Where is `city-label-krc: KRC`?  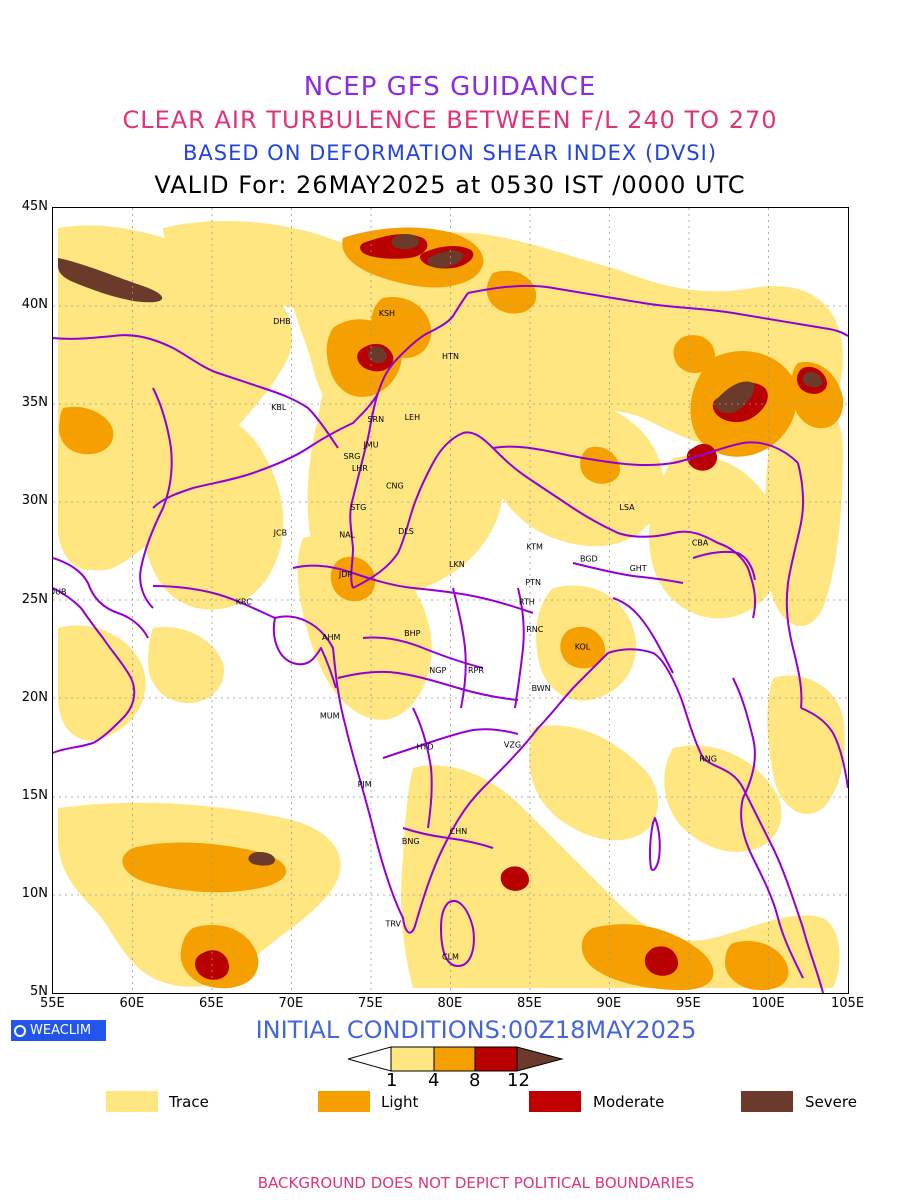
city-label-krc: KRC is located at coordinates (244, 601).